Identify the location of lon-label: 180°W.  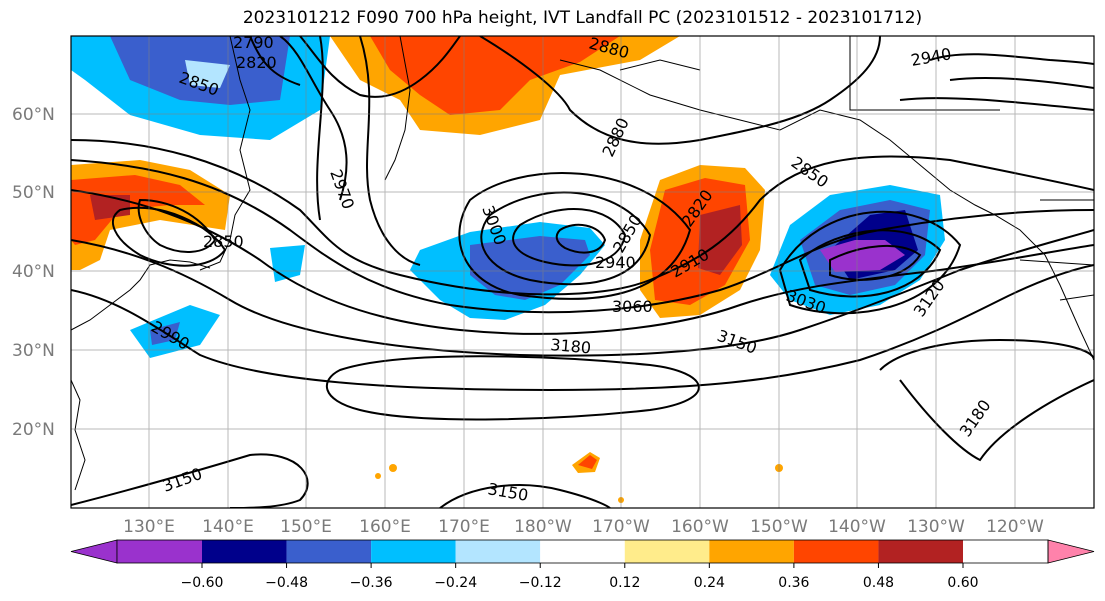
(543, 527).